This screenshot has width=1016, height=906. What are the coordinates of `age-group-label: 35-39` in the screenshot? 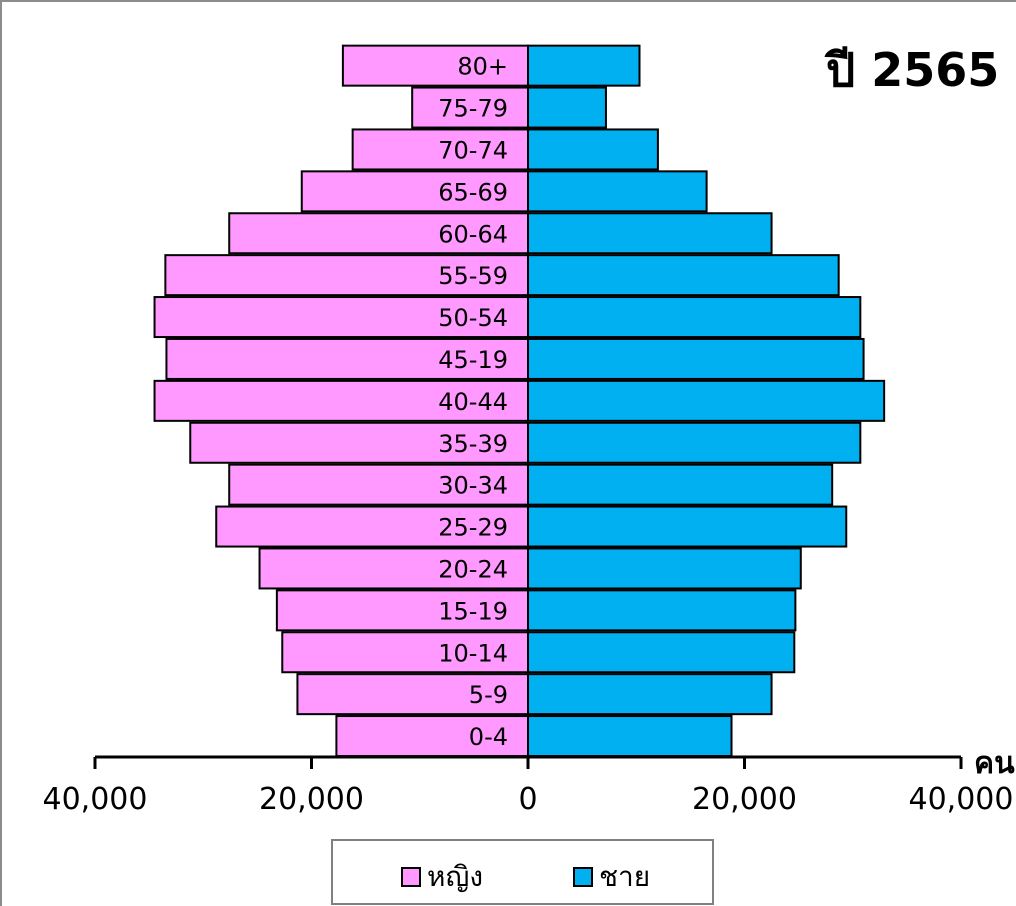 It's located at (473, 444).